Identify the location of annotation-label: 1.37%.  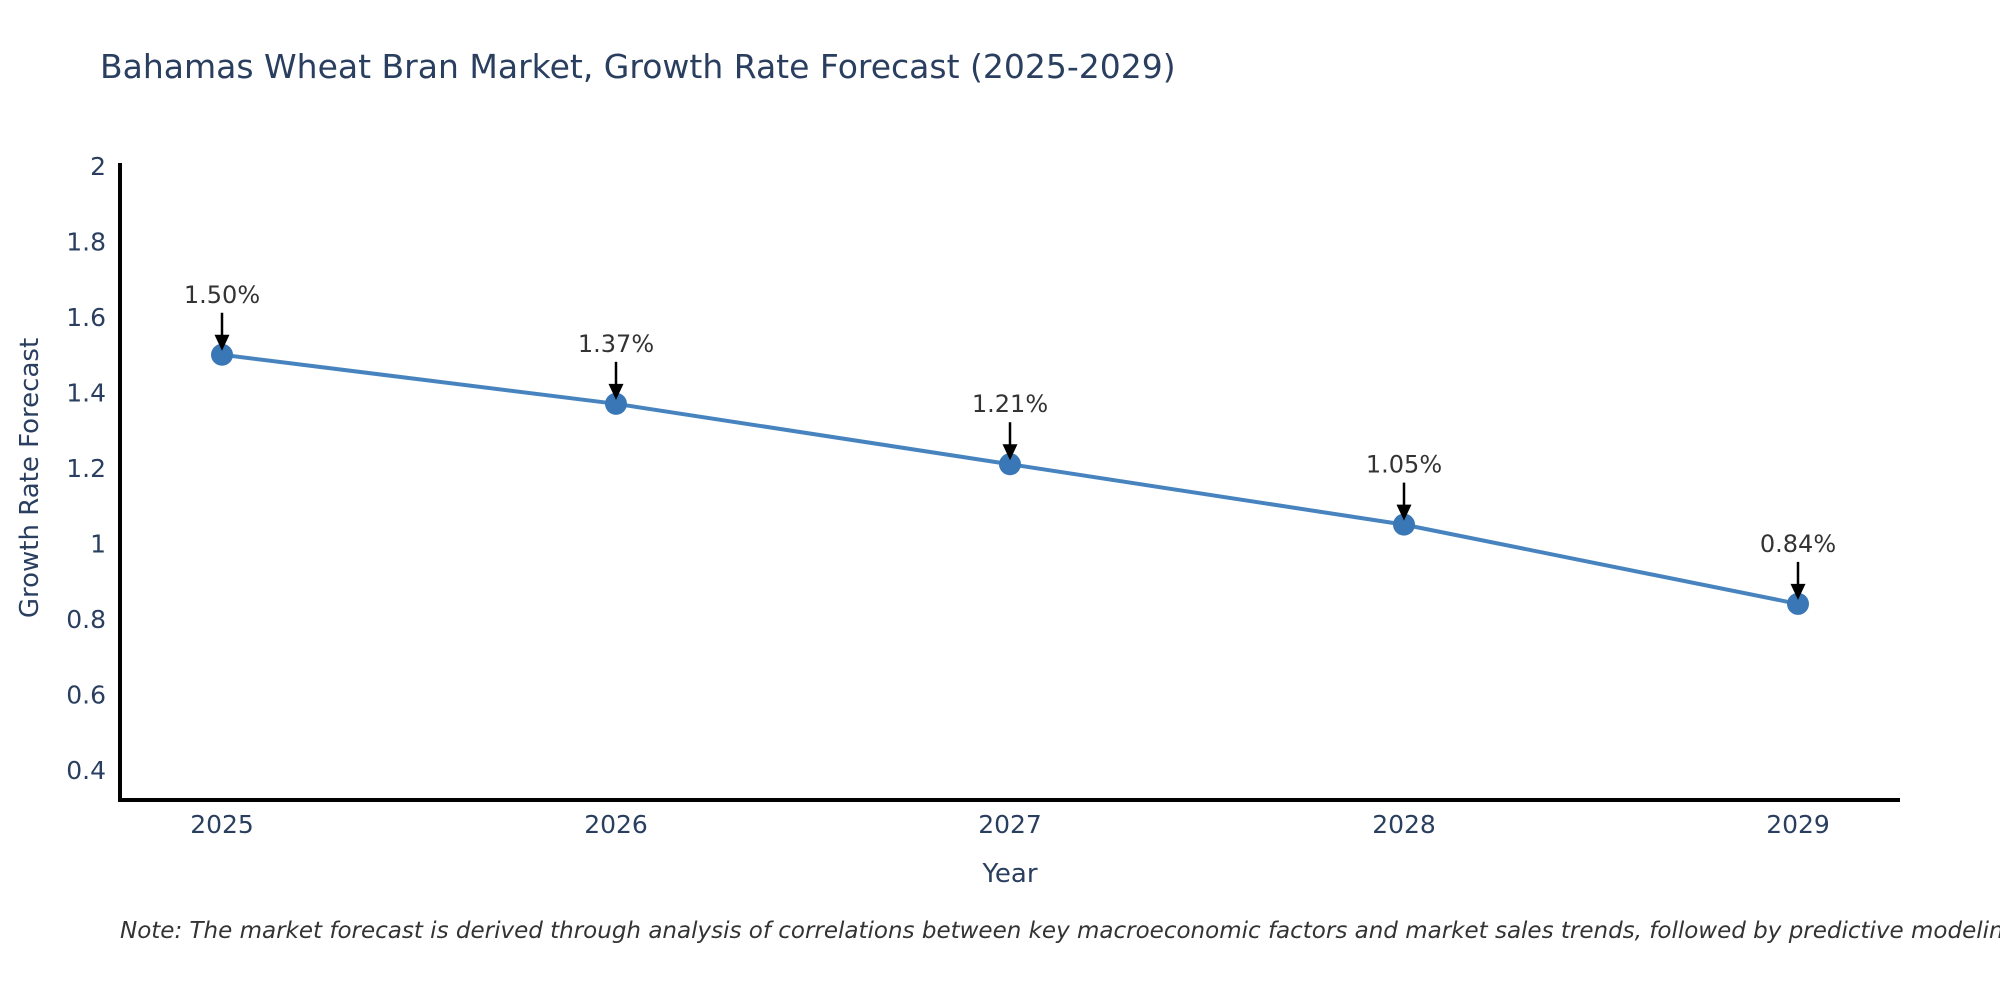
(616, 344).